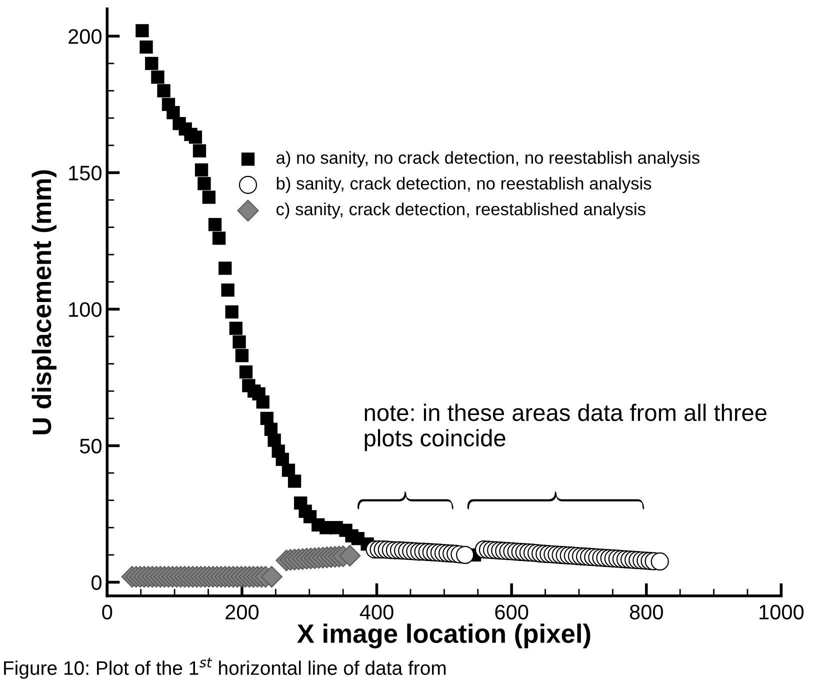  What do you see at coordinates (225, 668) in the screenshot?
I see `caption: Figure 10: Plot of the 1$^{st}$ horizontal line of data from` at bounding box center [225, 668].